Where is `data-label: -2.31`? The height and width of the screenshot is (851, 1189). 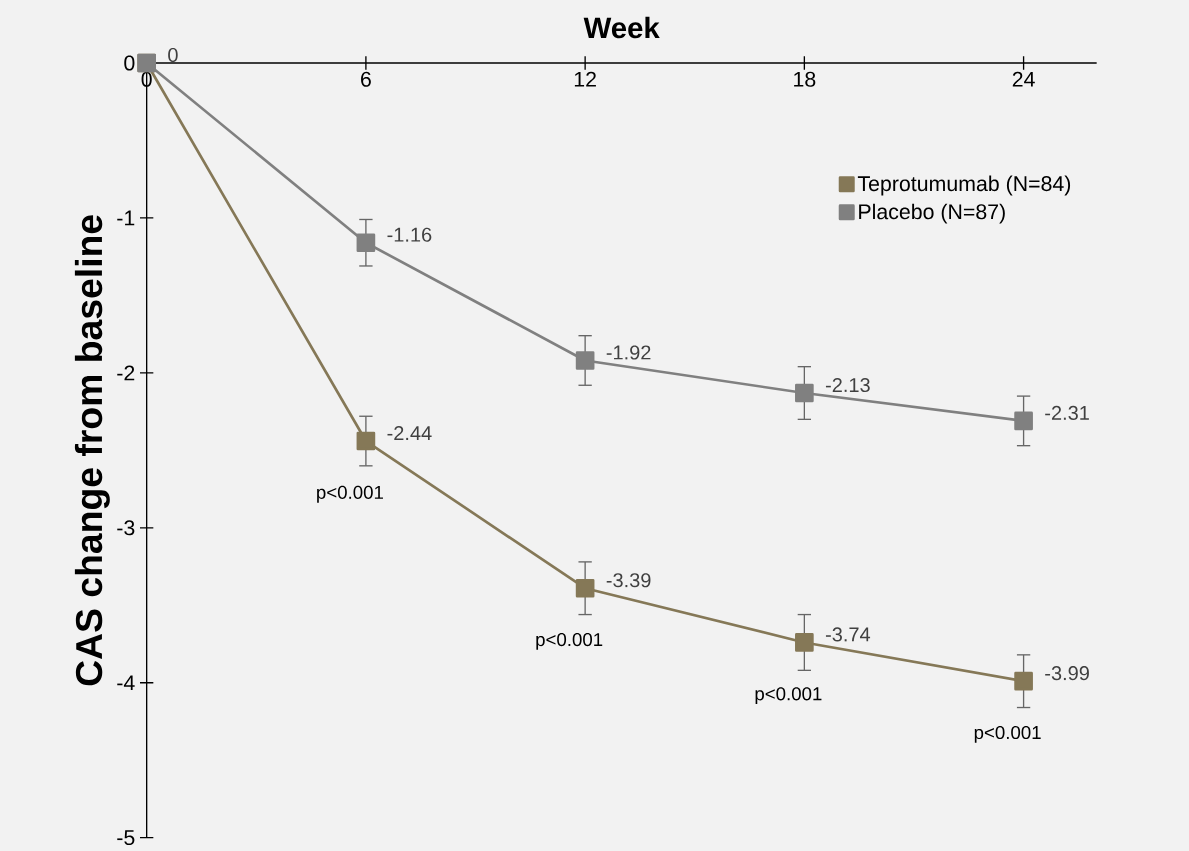
data-label: -2.31 is located at coordinates (1067, 412).